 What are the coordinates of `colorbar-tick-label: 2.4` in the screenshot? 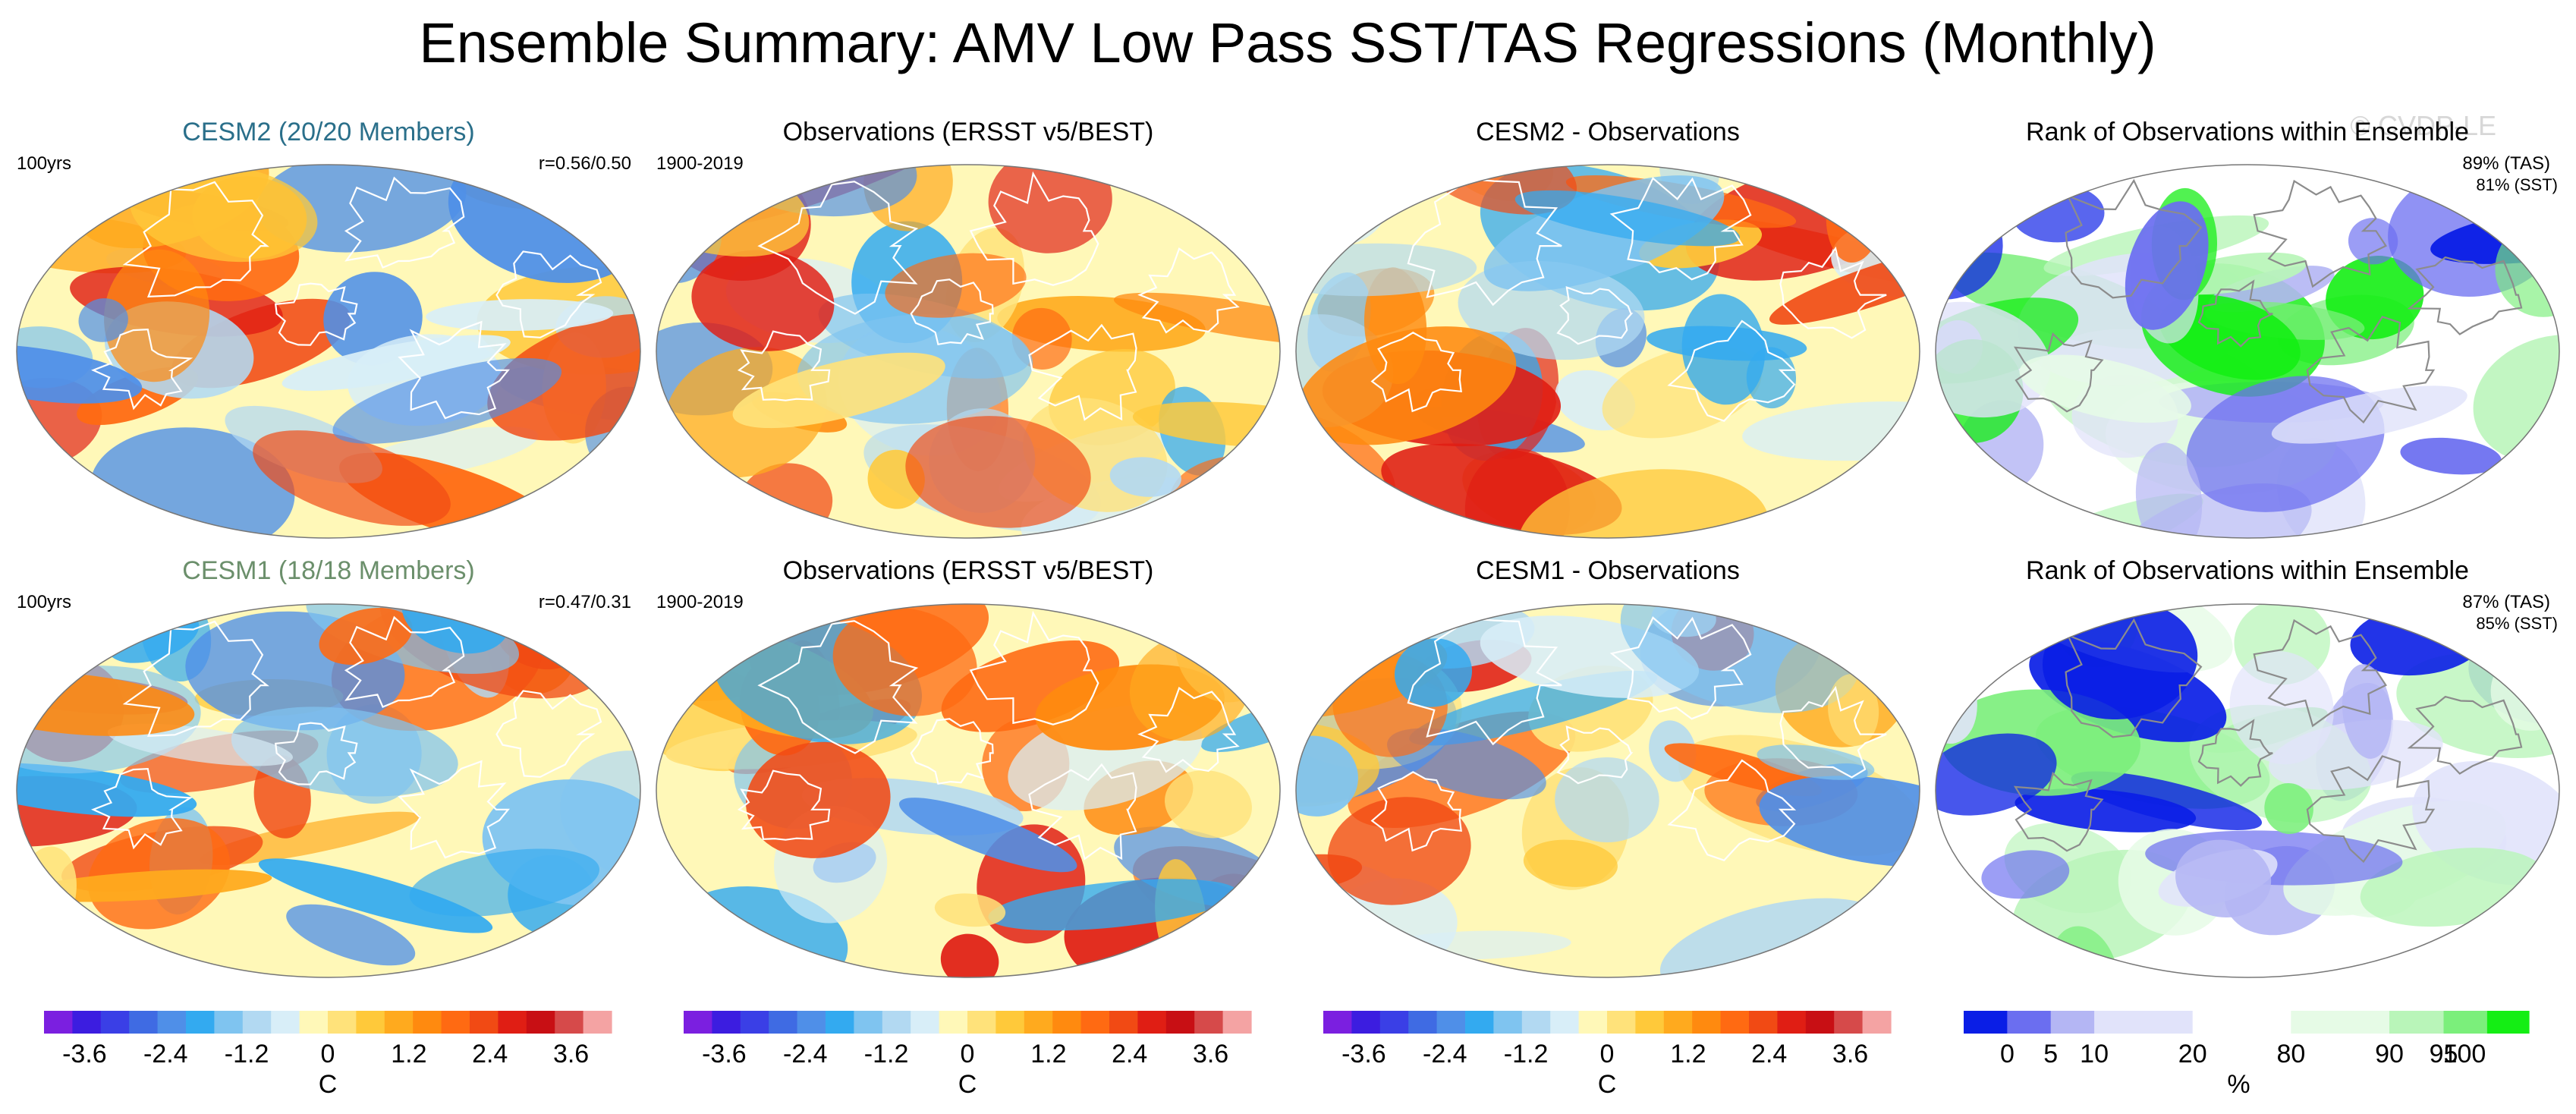 It's located at (1129, 1054).